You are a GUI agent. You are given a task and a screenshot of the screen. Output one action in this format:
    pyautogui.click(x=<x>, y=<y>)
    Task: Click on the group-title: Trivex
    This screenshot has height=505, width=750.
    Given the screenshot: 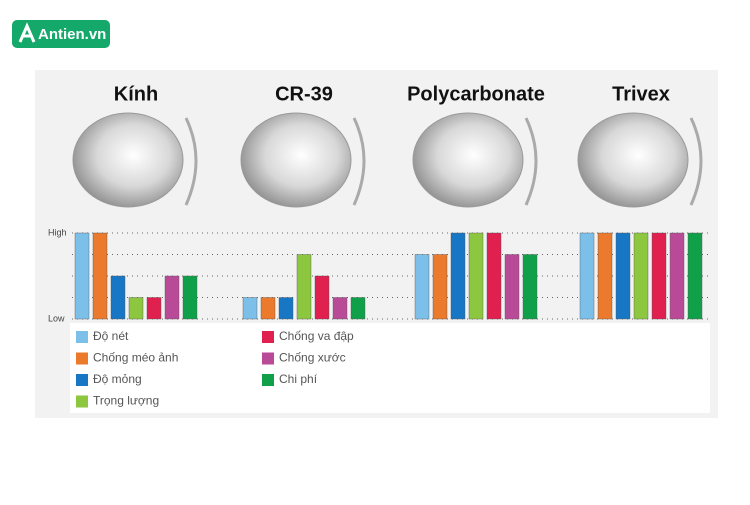 What is the action you would take?
    pyautogui.click(x=641, y=94)
    